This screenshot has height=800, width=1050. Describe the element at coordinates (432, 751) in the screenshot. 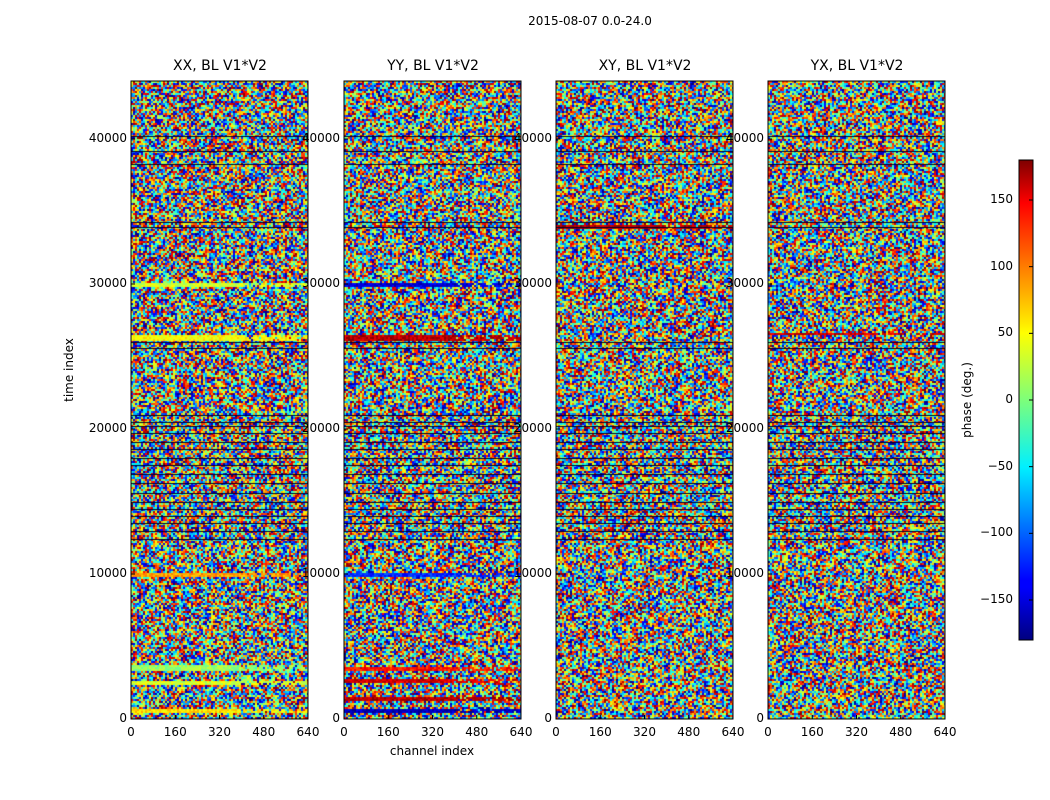

I see `x-axis-label: channel index` at that location.